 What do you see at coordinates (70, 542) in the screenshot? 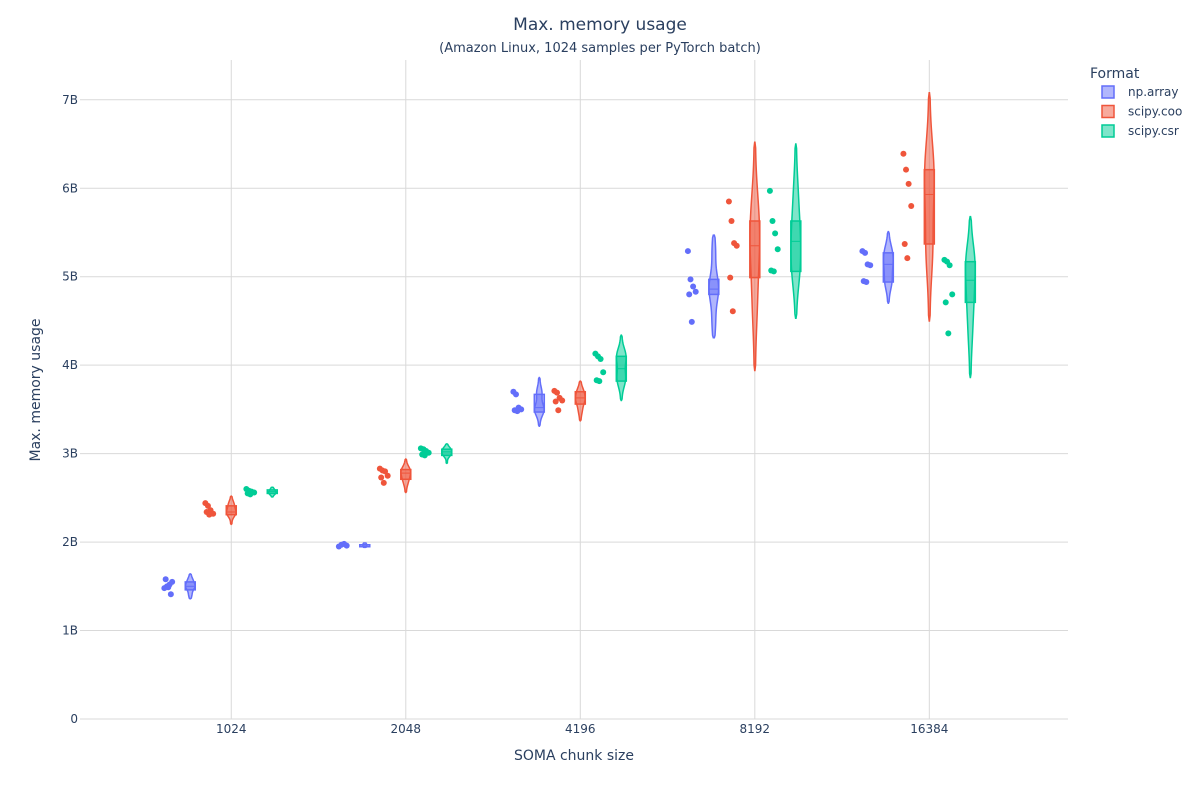
I see `y-tick-label: 2B` at bounding box center [70, 542].